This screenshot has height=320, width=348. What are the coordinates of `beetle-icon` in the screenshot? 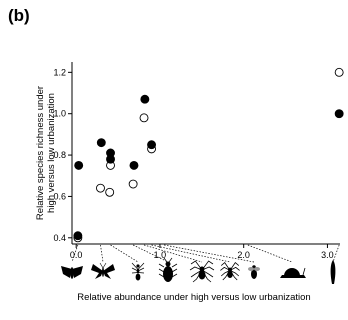 It's located at (168, 269).